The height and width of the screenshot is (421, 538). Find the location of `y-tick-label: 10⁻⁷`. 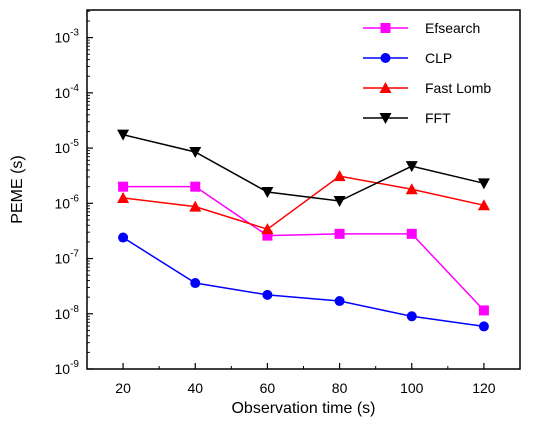

y-tick-label: 10⁻⁷ is located at coordinates (67, 258).